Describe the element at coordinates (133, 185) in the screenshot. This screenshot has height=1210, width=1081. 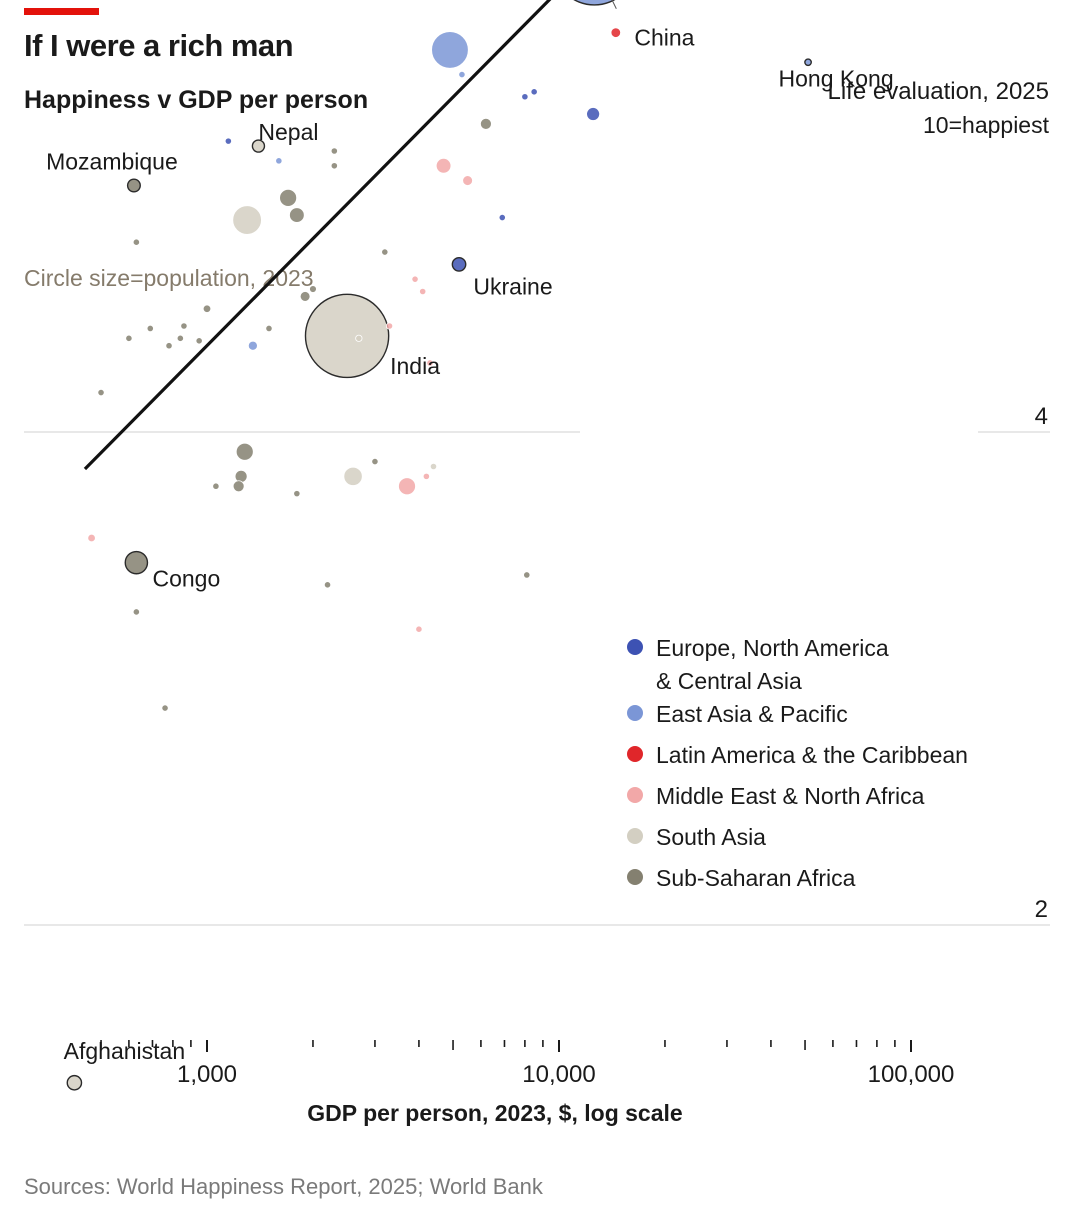
I see `point-mozambique` at that location.